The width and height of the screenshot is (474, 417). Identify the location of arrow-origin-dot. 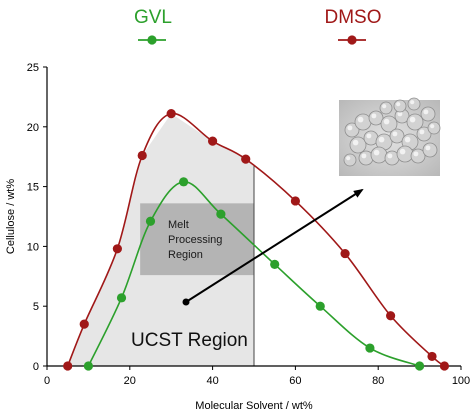
(186, 302).